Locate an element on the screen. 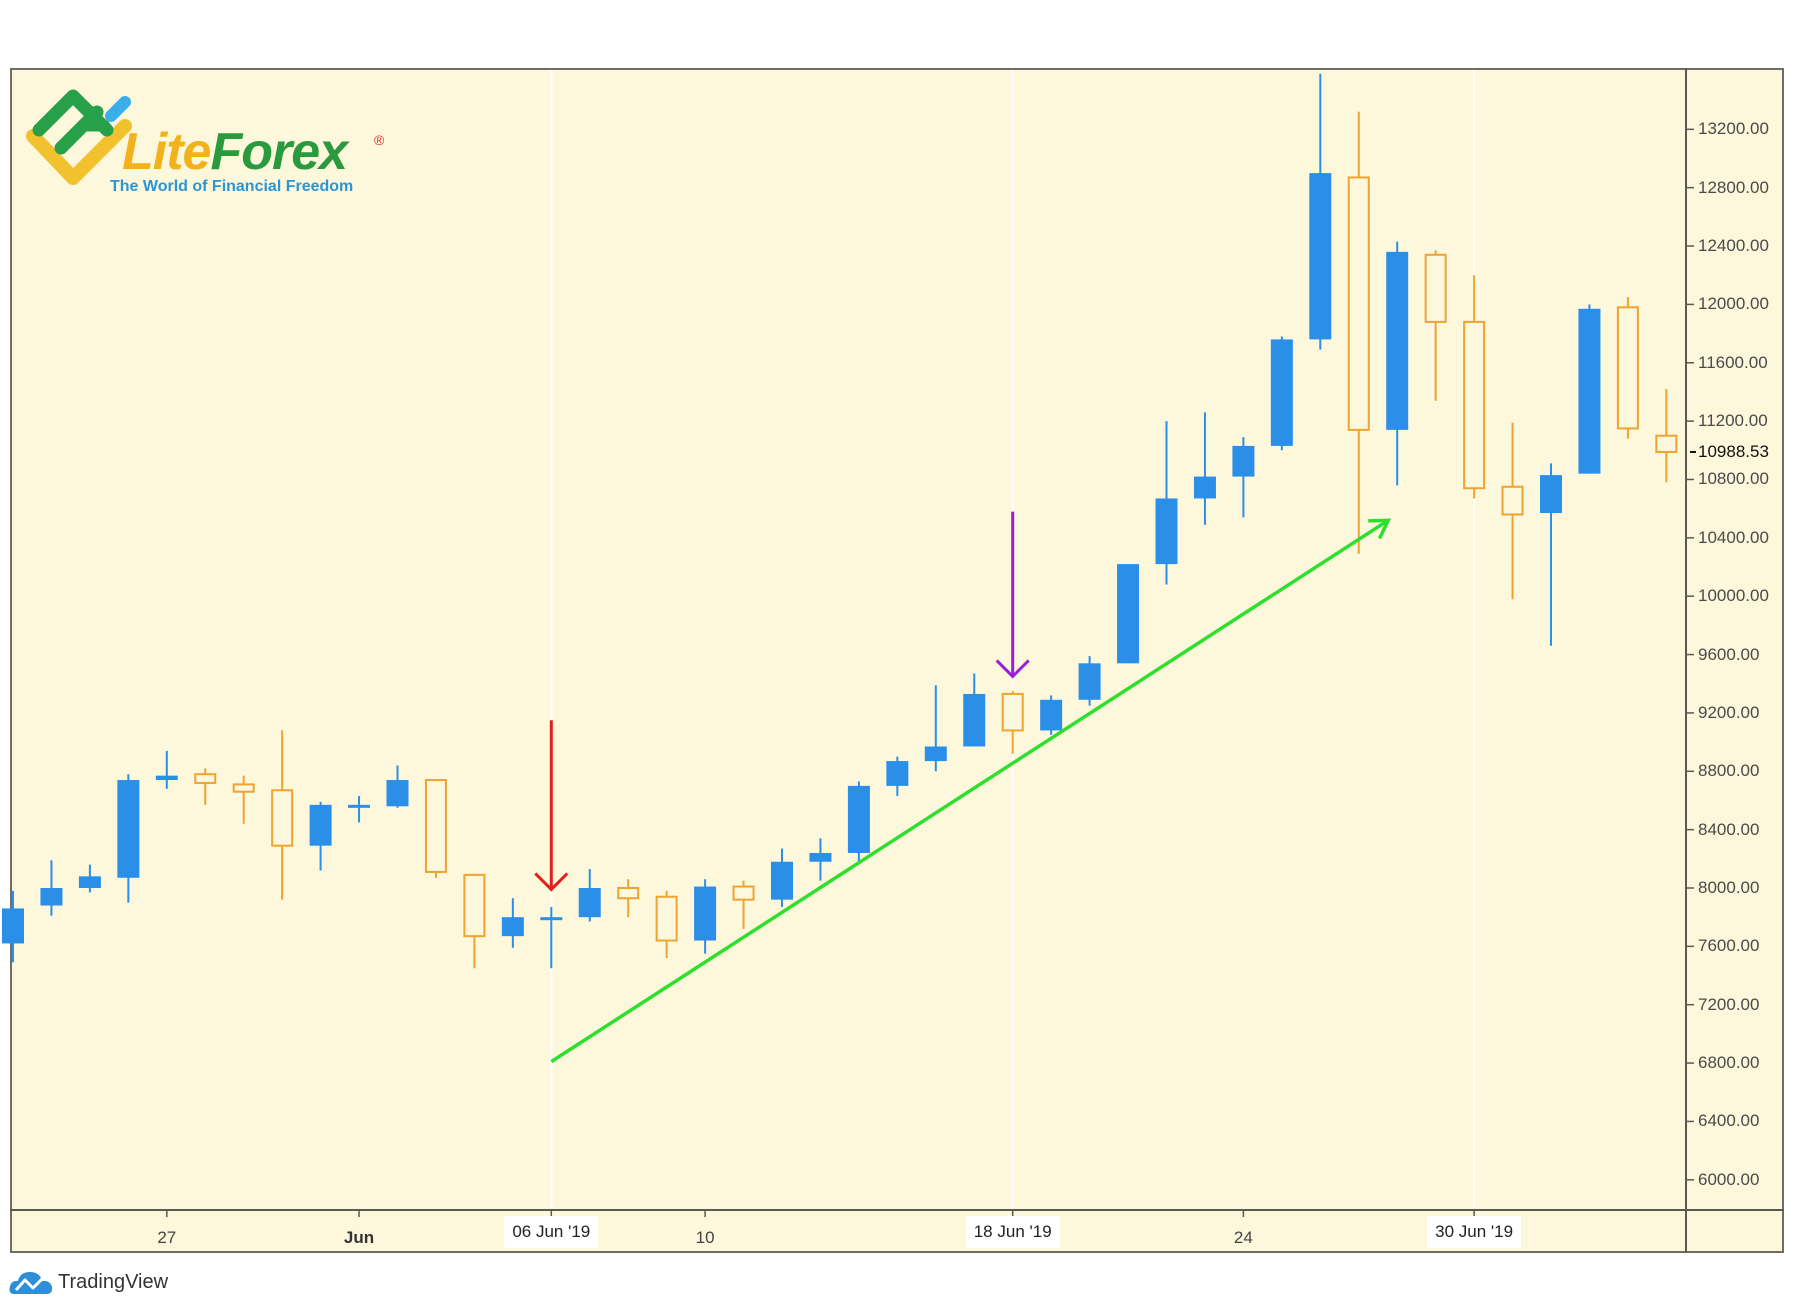 The image size is (1794, 1311). purple-down-arrow-head is located at coordinates (1012, 669).